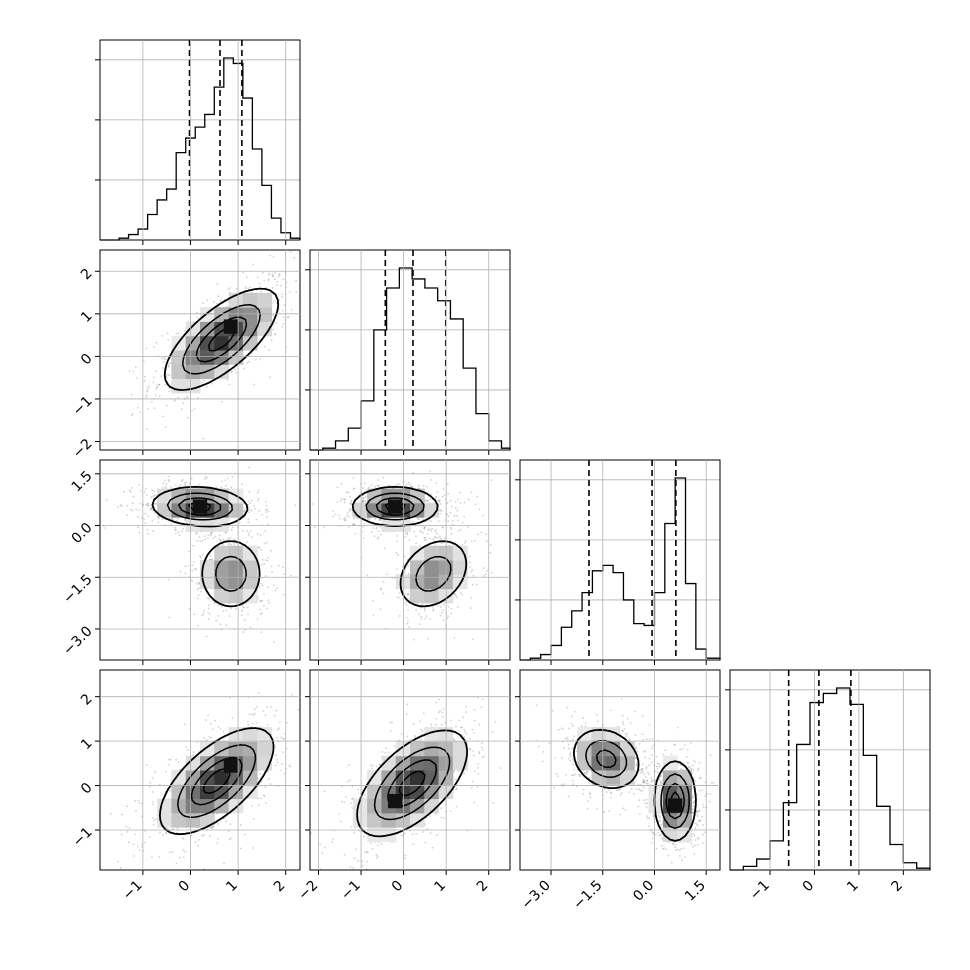  What do you see at coordinates (853, 887) in the screenshot?
I see `x-tick-label: 1` at bounding box center [853, 887].